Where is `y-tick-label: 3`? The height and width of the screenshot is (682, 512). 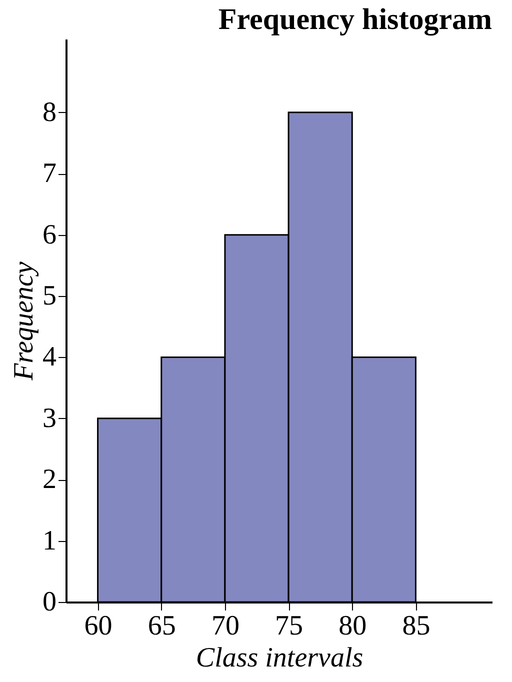
y-tick-label: 3 is located at coordinates (49, 418).